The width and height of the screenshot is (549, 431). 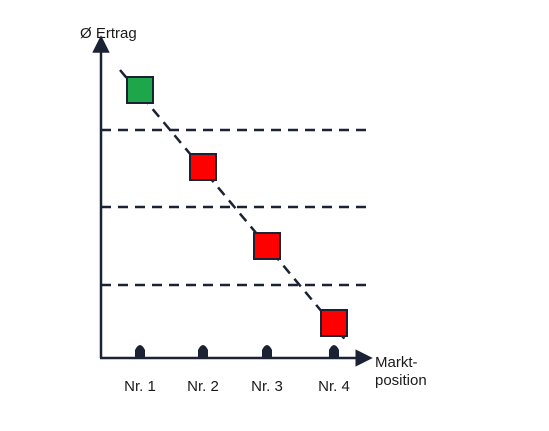 I want to click on x-axis-label: Markt-, so click(x=396, y=362).